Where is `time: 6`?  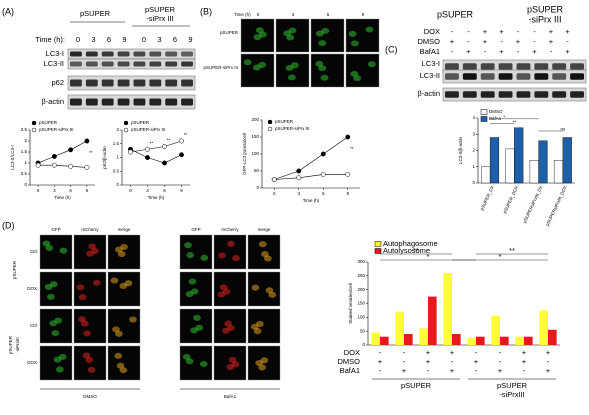 time: 6 is located at coordinates (109, 39).